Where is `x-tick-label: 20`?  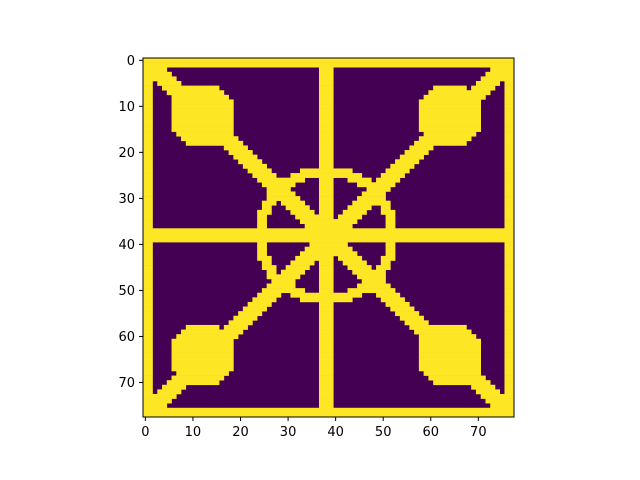
x-tick-label: 20 is located at coordinates (240, 432).